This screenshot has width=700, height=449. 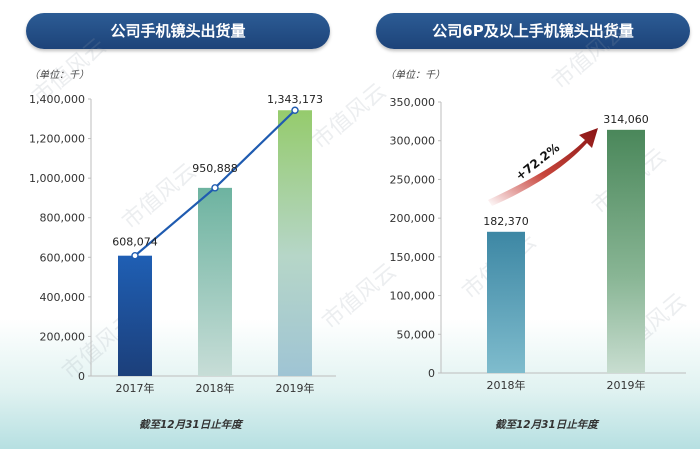 What do you see at coordinates (626, 119) in the screenshot?
I see `data-label: 314,060` at bounding box center [626, 119].